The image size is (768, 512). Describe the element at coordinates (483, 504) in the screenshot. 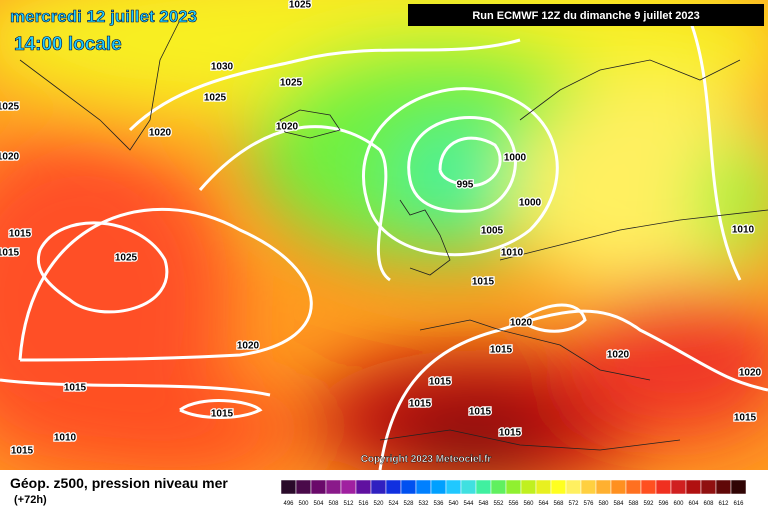

I see `scale-label: 548` at that location.